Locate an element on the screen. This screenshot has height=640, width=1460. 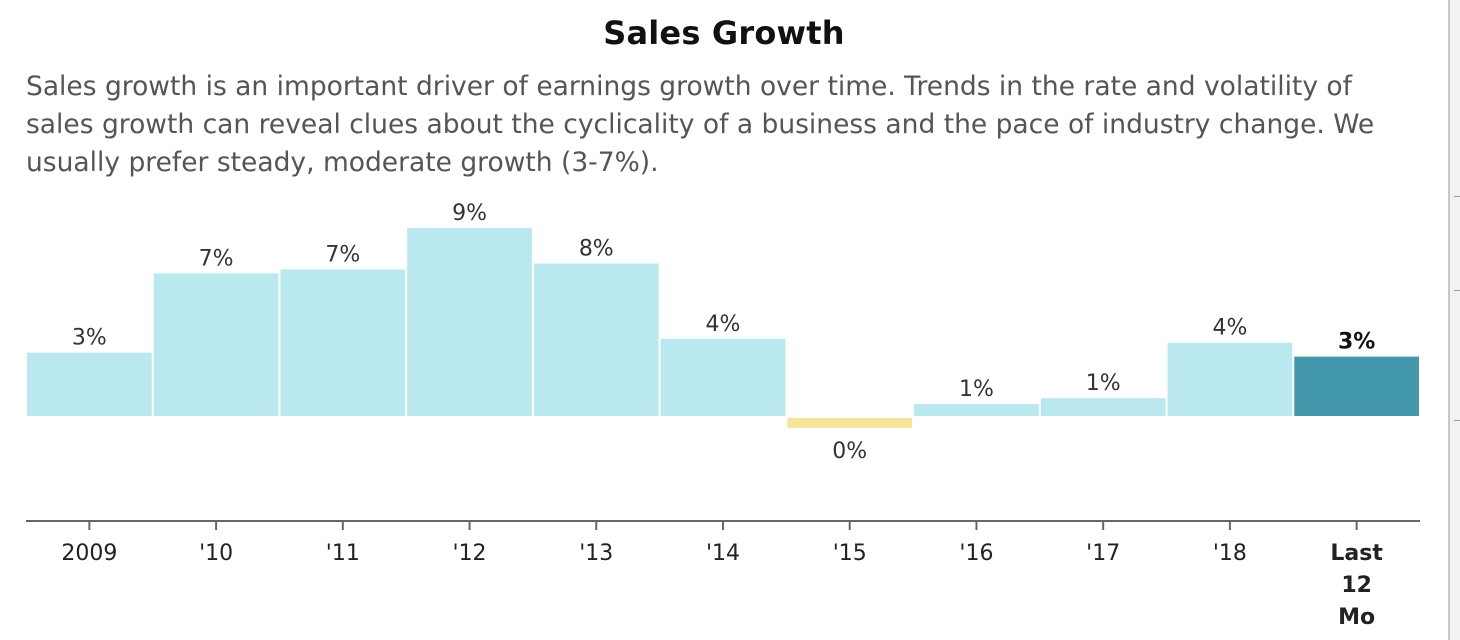
x-tick-label: 2009 is located at coordinates (89, 553).